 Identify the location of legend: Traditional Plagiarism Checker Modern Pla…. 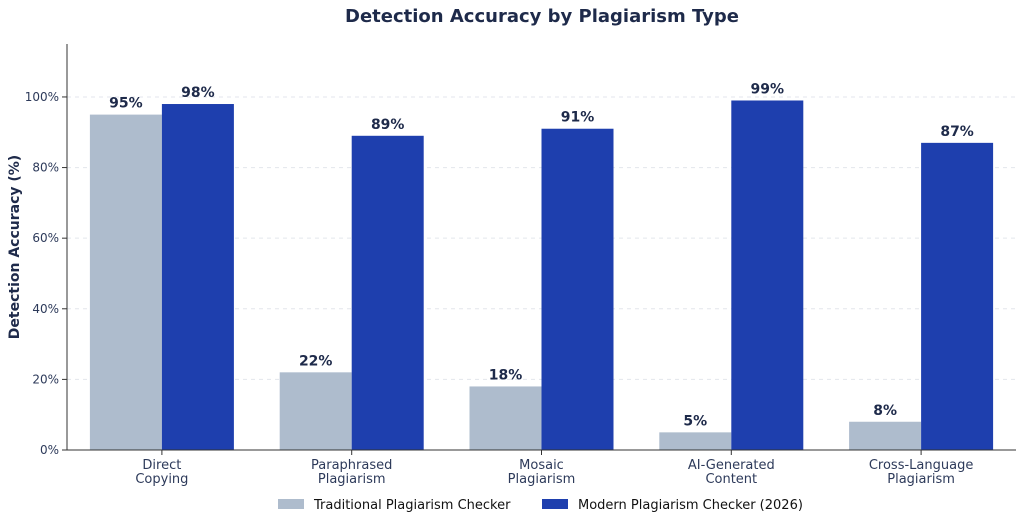
(540, 505).